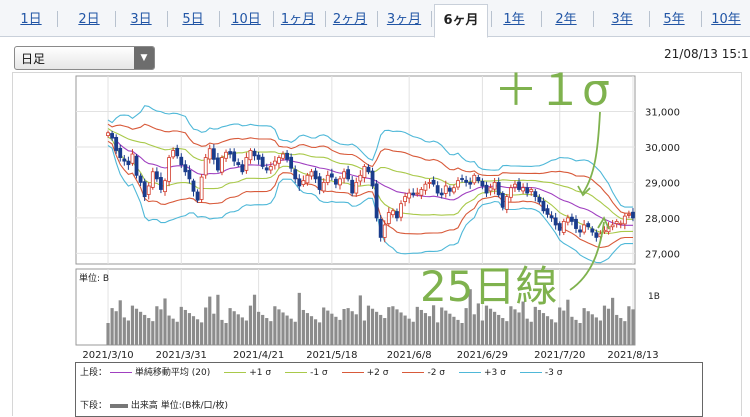  Describe the element at coordinates (84, 58) in the screenshot. I see `period-select: 日足 ▼` at that location.